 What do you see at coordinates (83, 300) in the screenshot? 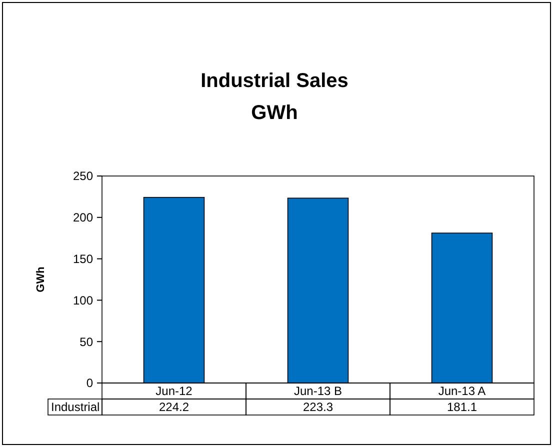
I see `y-tick-label: 100` at bounding box center [83, 300].